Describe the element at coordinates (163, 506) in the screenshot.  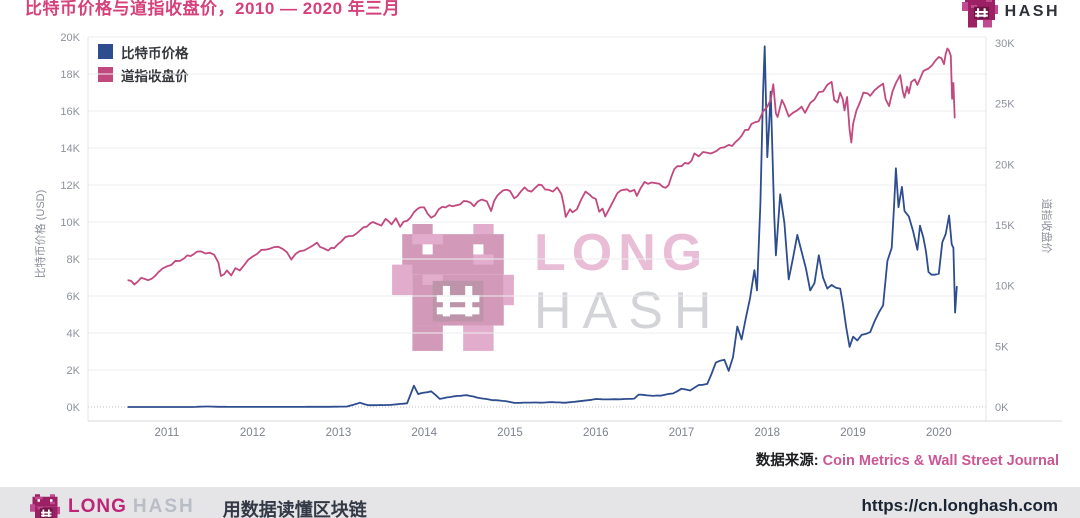
I see `footer-word-hash: HASH` at that location.